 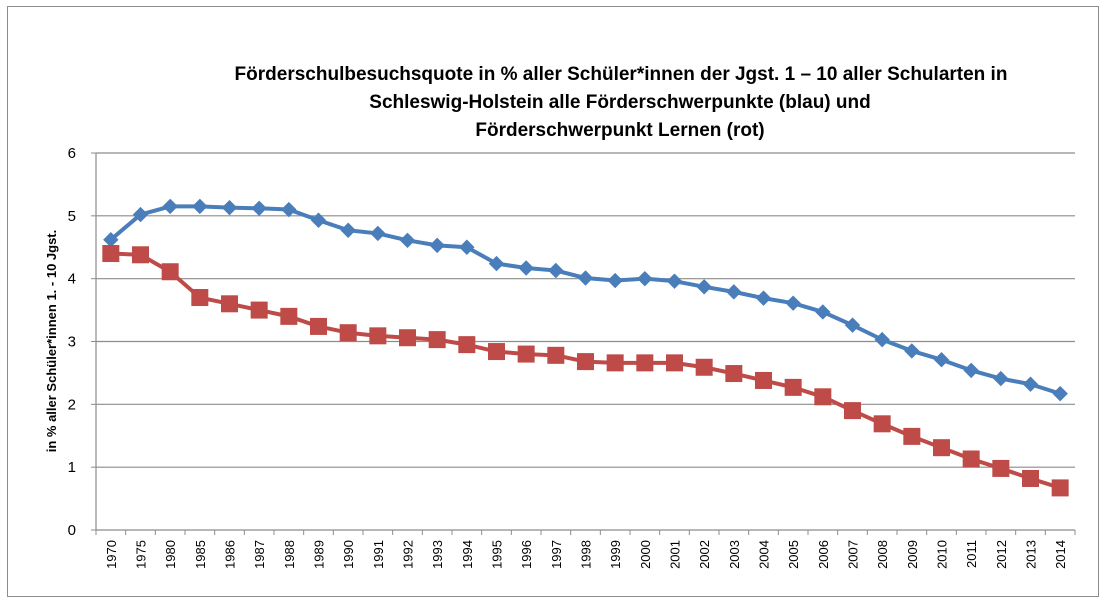 What do you see at coordinates (289, 554) in the screenshot?
I see `x-tick-label: 1988` at bounding box center [289, 554].